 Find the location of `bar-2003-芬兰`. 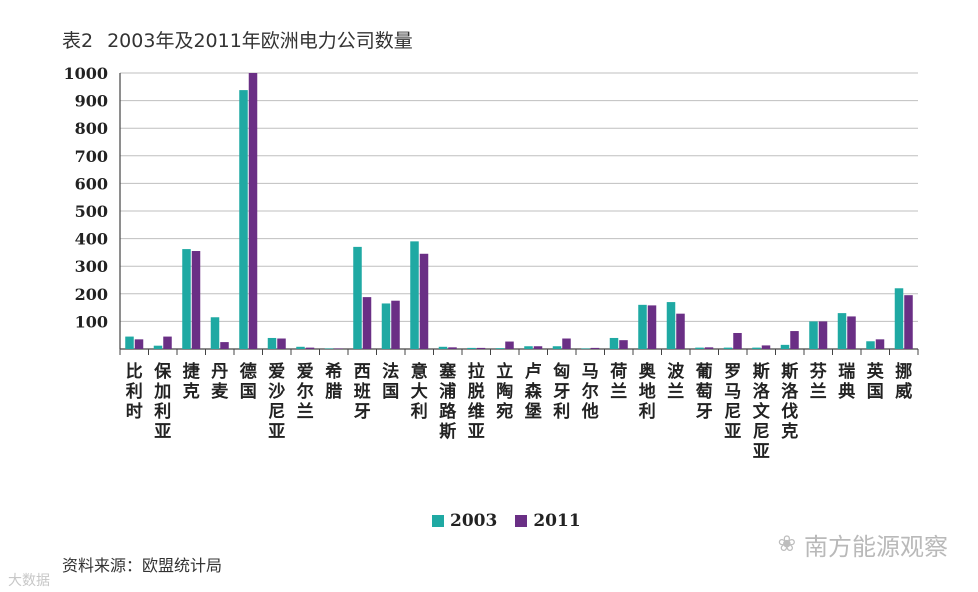

bar-2003-芬兰 is located at coordinates (813, 335).